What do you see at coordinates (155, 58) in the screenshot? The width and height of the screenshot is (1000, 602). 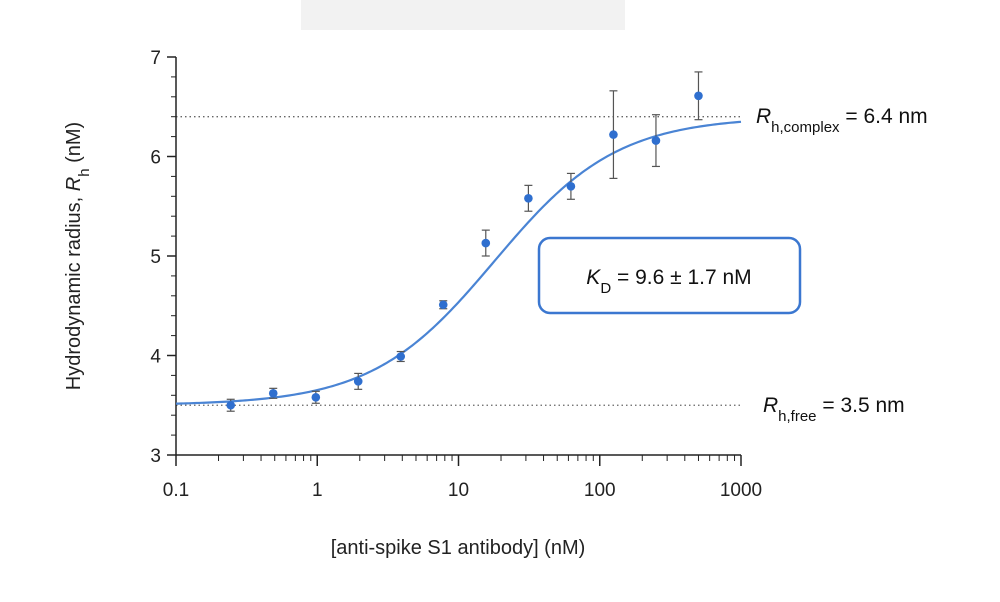 I see `y-tick-label: 7` at bounding box center [155, 58].